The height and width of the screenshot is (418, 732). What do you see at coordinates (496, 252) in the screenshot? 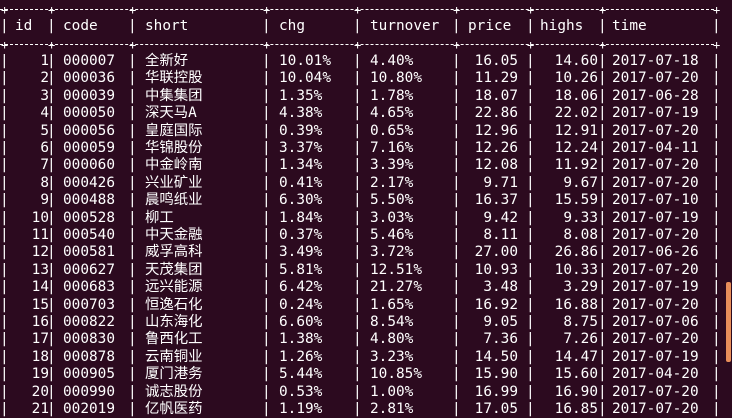
I see `cell-price: 27.00` at bounding box center [496, 252].